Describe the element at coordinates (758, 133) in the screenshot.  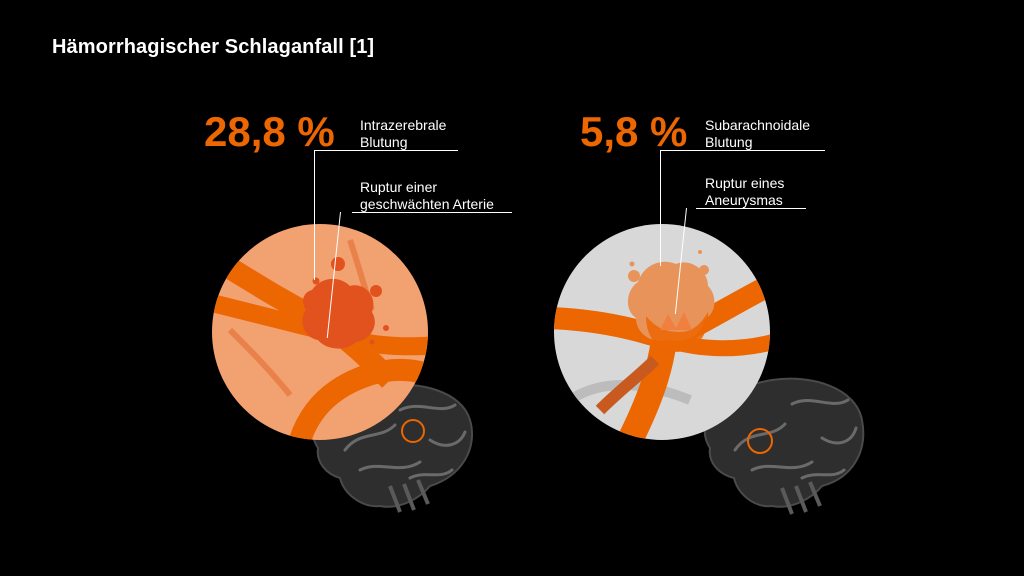
I see `type-label-subarachnoid: Subarachnoidale Blutung` at that location.